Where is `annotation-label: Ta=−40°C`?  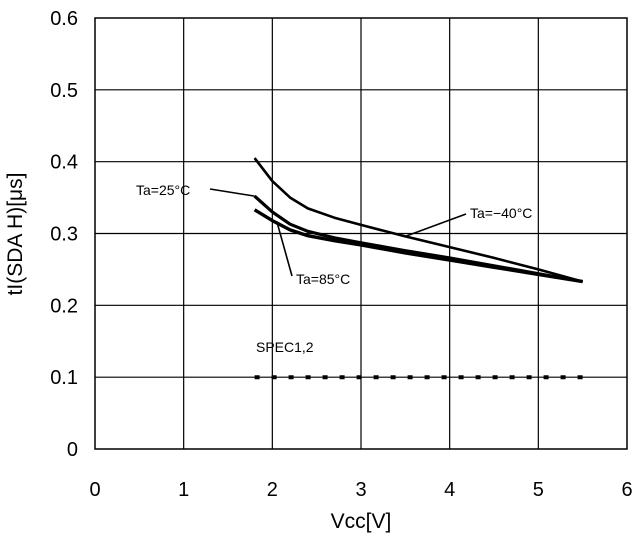
annotation-label: Ta=−40°C is located at coordinates (501, 213).